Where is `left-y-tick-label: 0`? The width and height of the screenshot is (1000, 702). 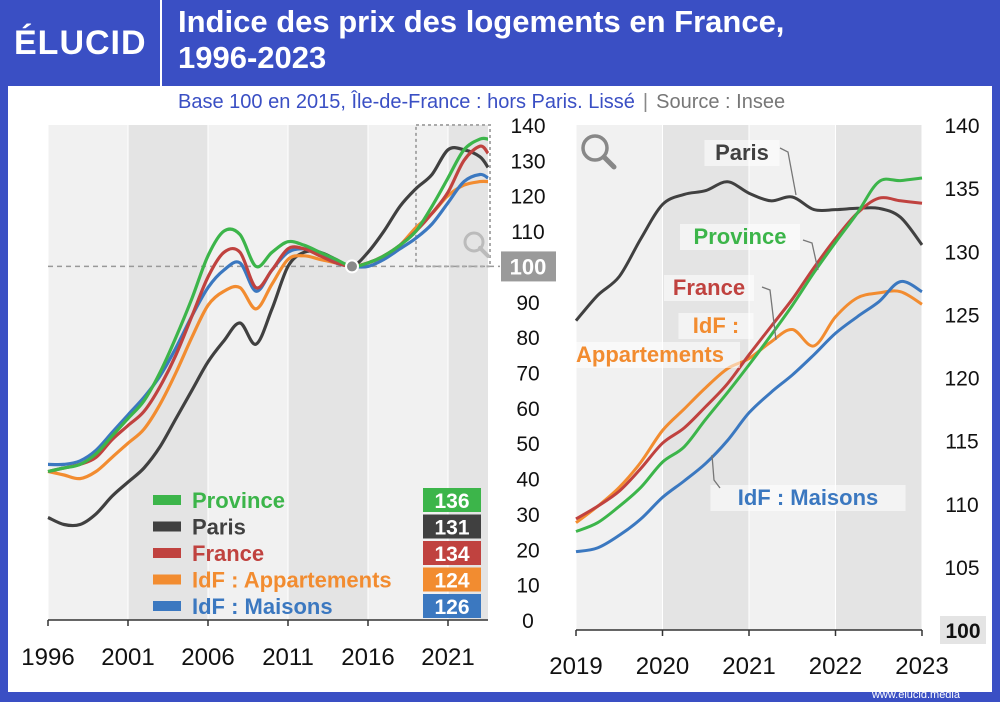 left-y-tick-label: 0 is located at coordinates (528, 621).